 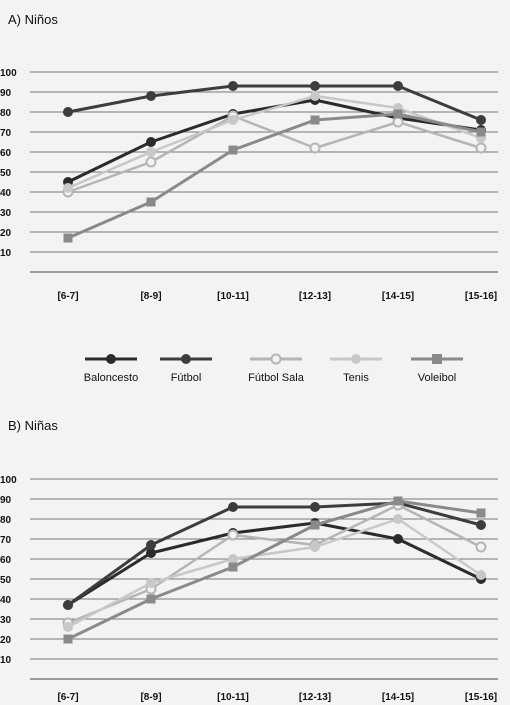 What do you see at coordinates (33, 19) in the screenshot?
I see `panel-a-title: A) Niños` at bounding box center [33, 19].